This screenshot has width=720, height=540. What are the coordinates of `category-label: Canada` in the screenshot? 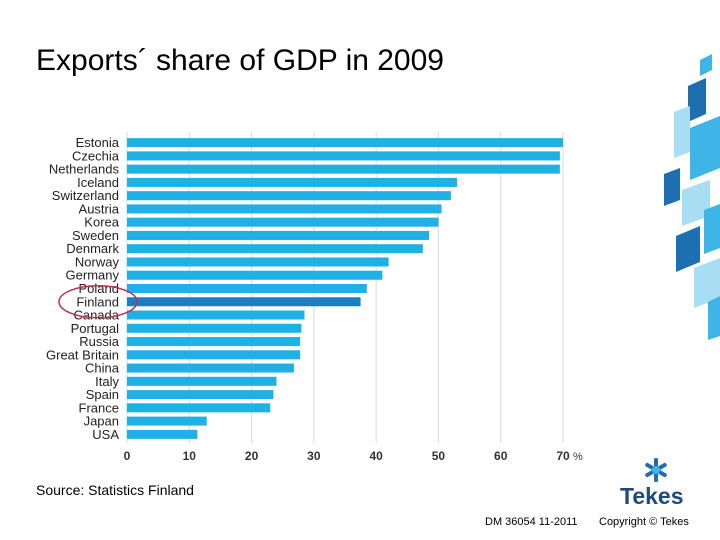 It's located at (96, 315).